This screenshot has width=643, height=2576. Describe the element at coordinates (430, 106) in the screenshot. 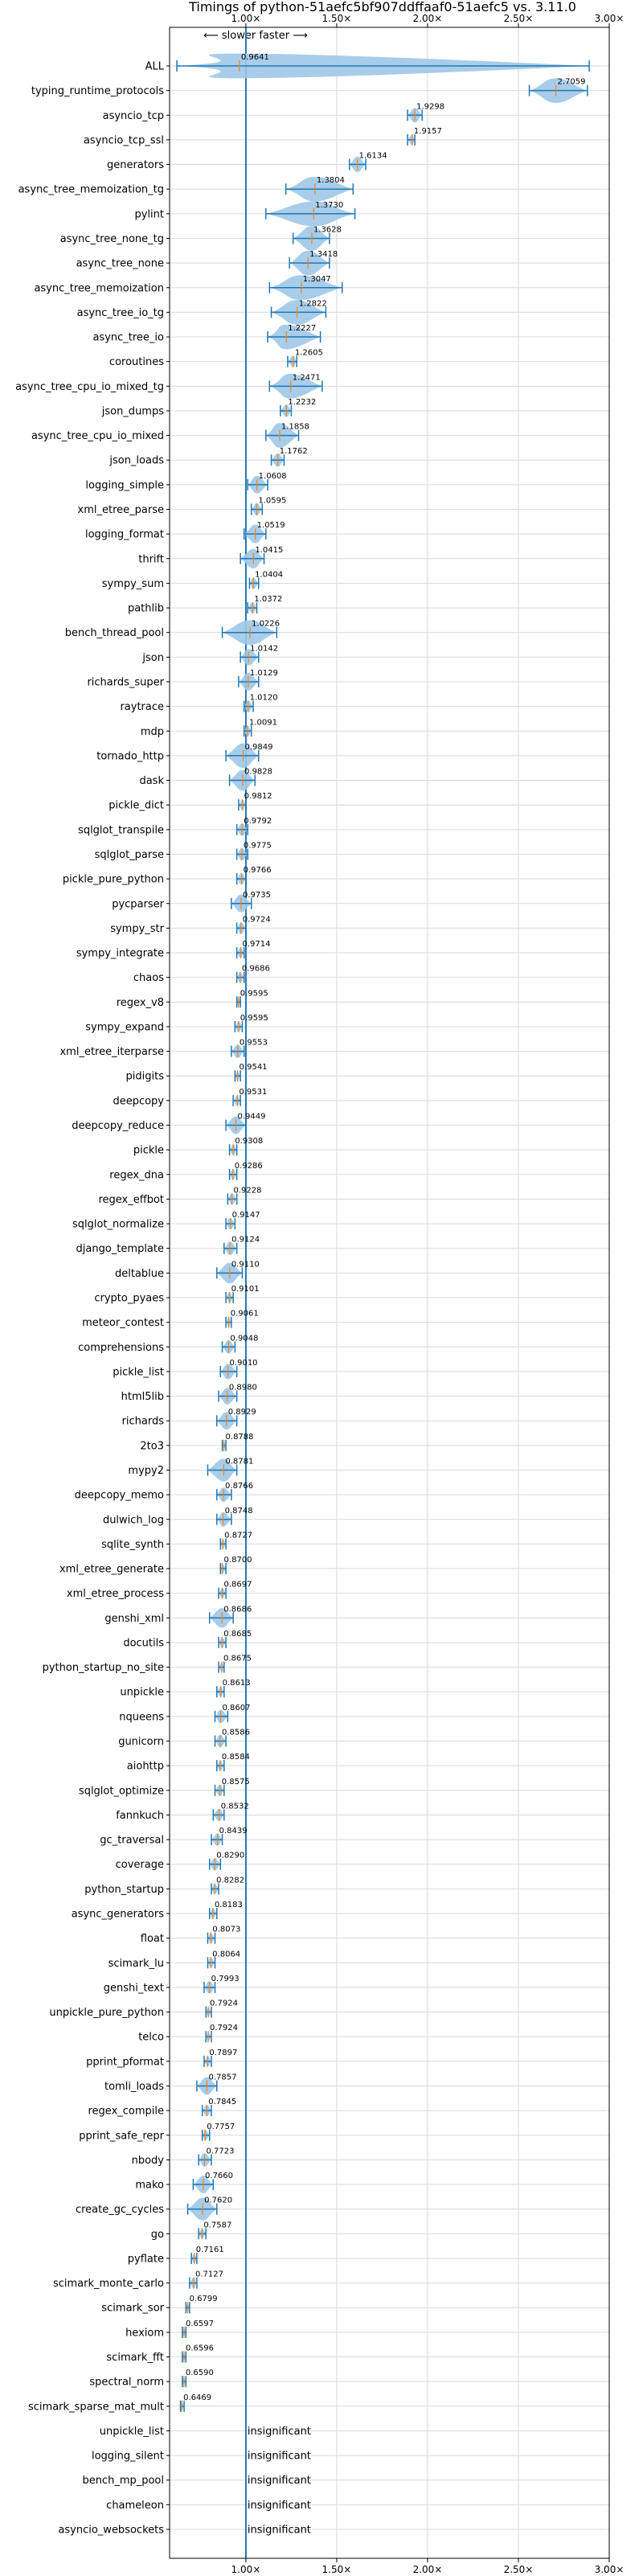

I see `value-label: 1.9298` at that location.